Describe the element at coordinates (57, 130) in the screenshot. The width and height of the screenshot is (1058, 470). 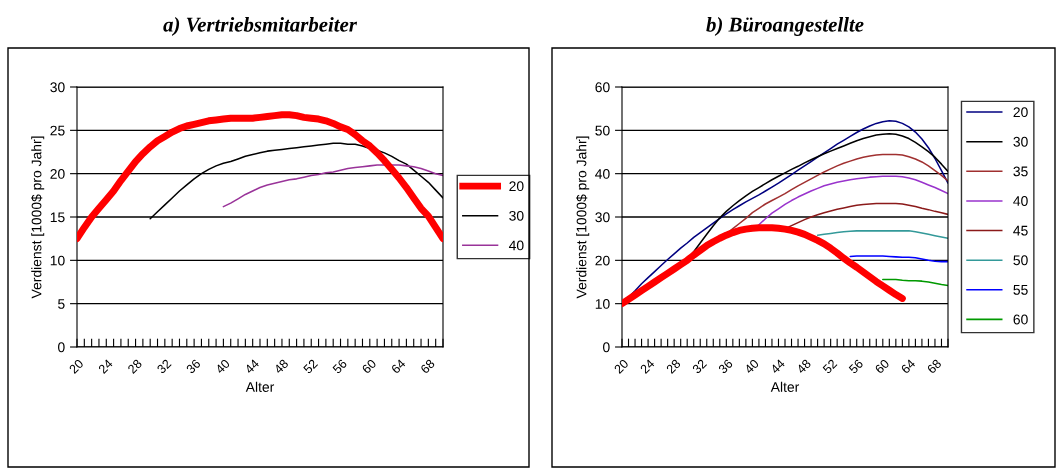
I see `y-tick-label: 25` at that location.